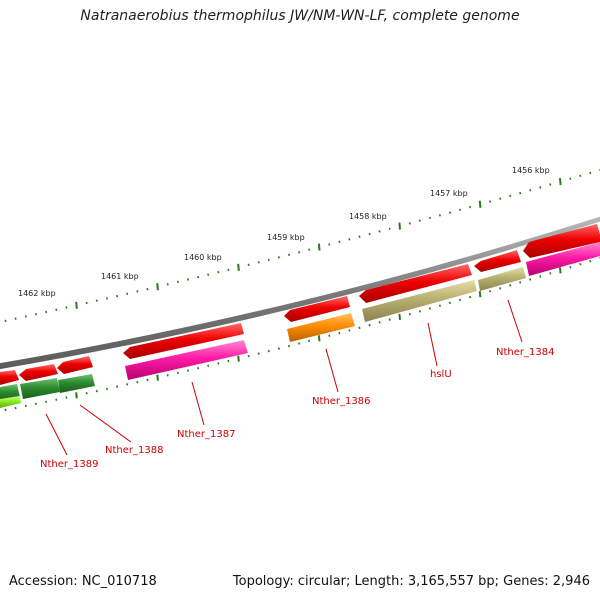 Image resolution: width=600 pixels, height=600 pixels. What do you see at coordinates (10, 402) in the screenshot?
I see `feature-track-nther-1390-lime` at bounding box center [10, 402].